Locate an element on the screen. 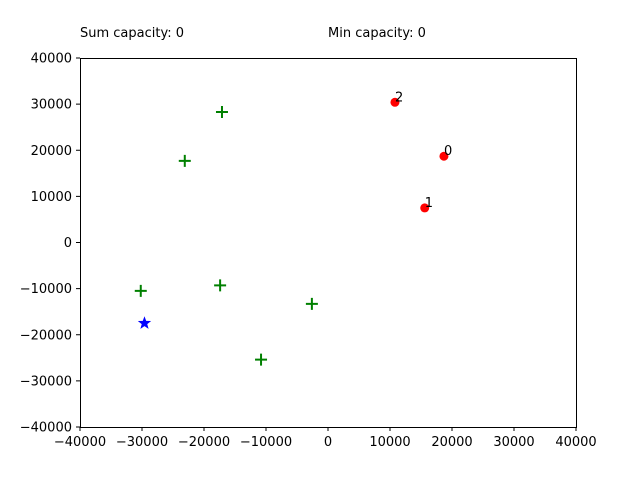 This screenshot has height=480, width=640. y-tick-label: 20000 is located at coordinates (51, 151).